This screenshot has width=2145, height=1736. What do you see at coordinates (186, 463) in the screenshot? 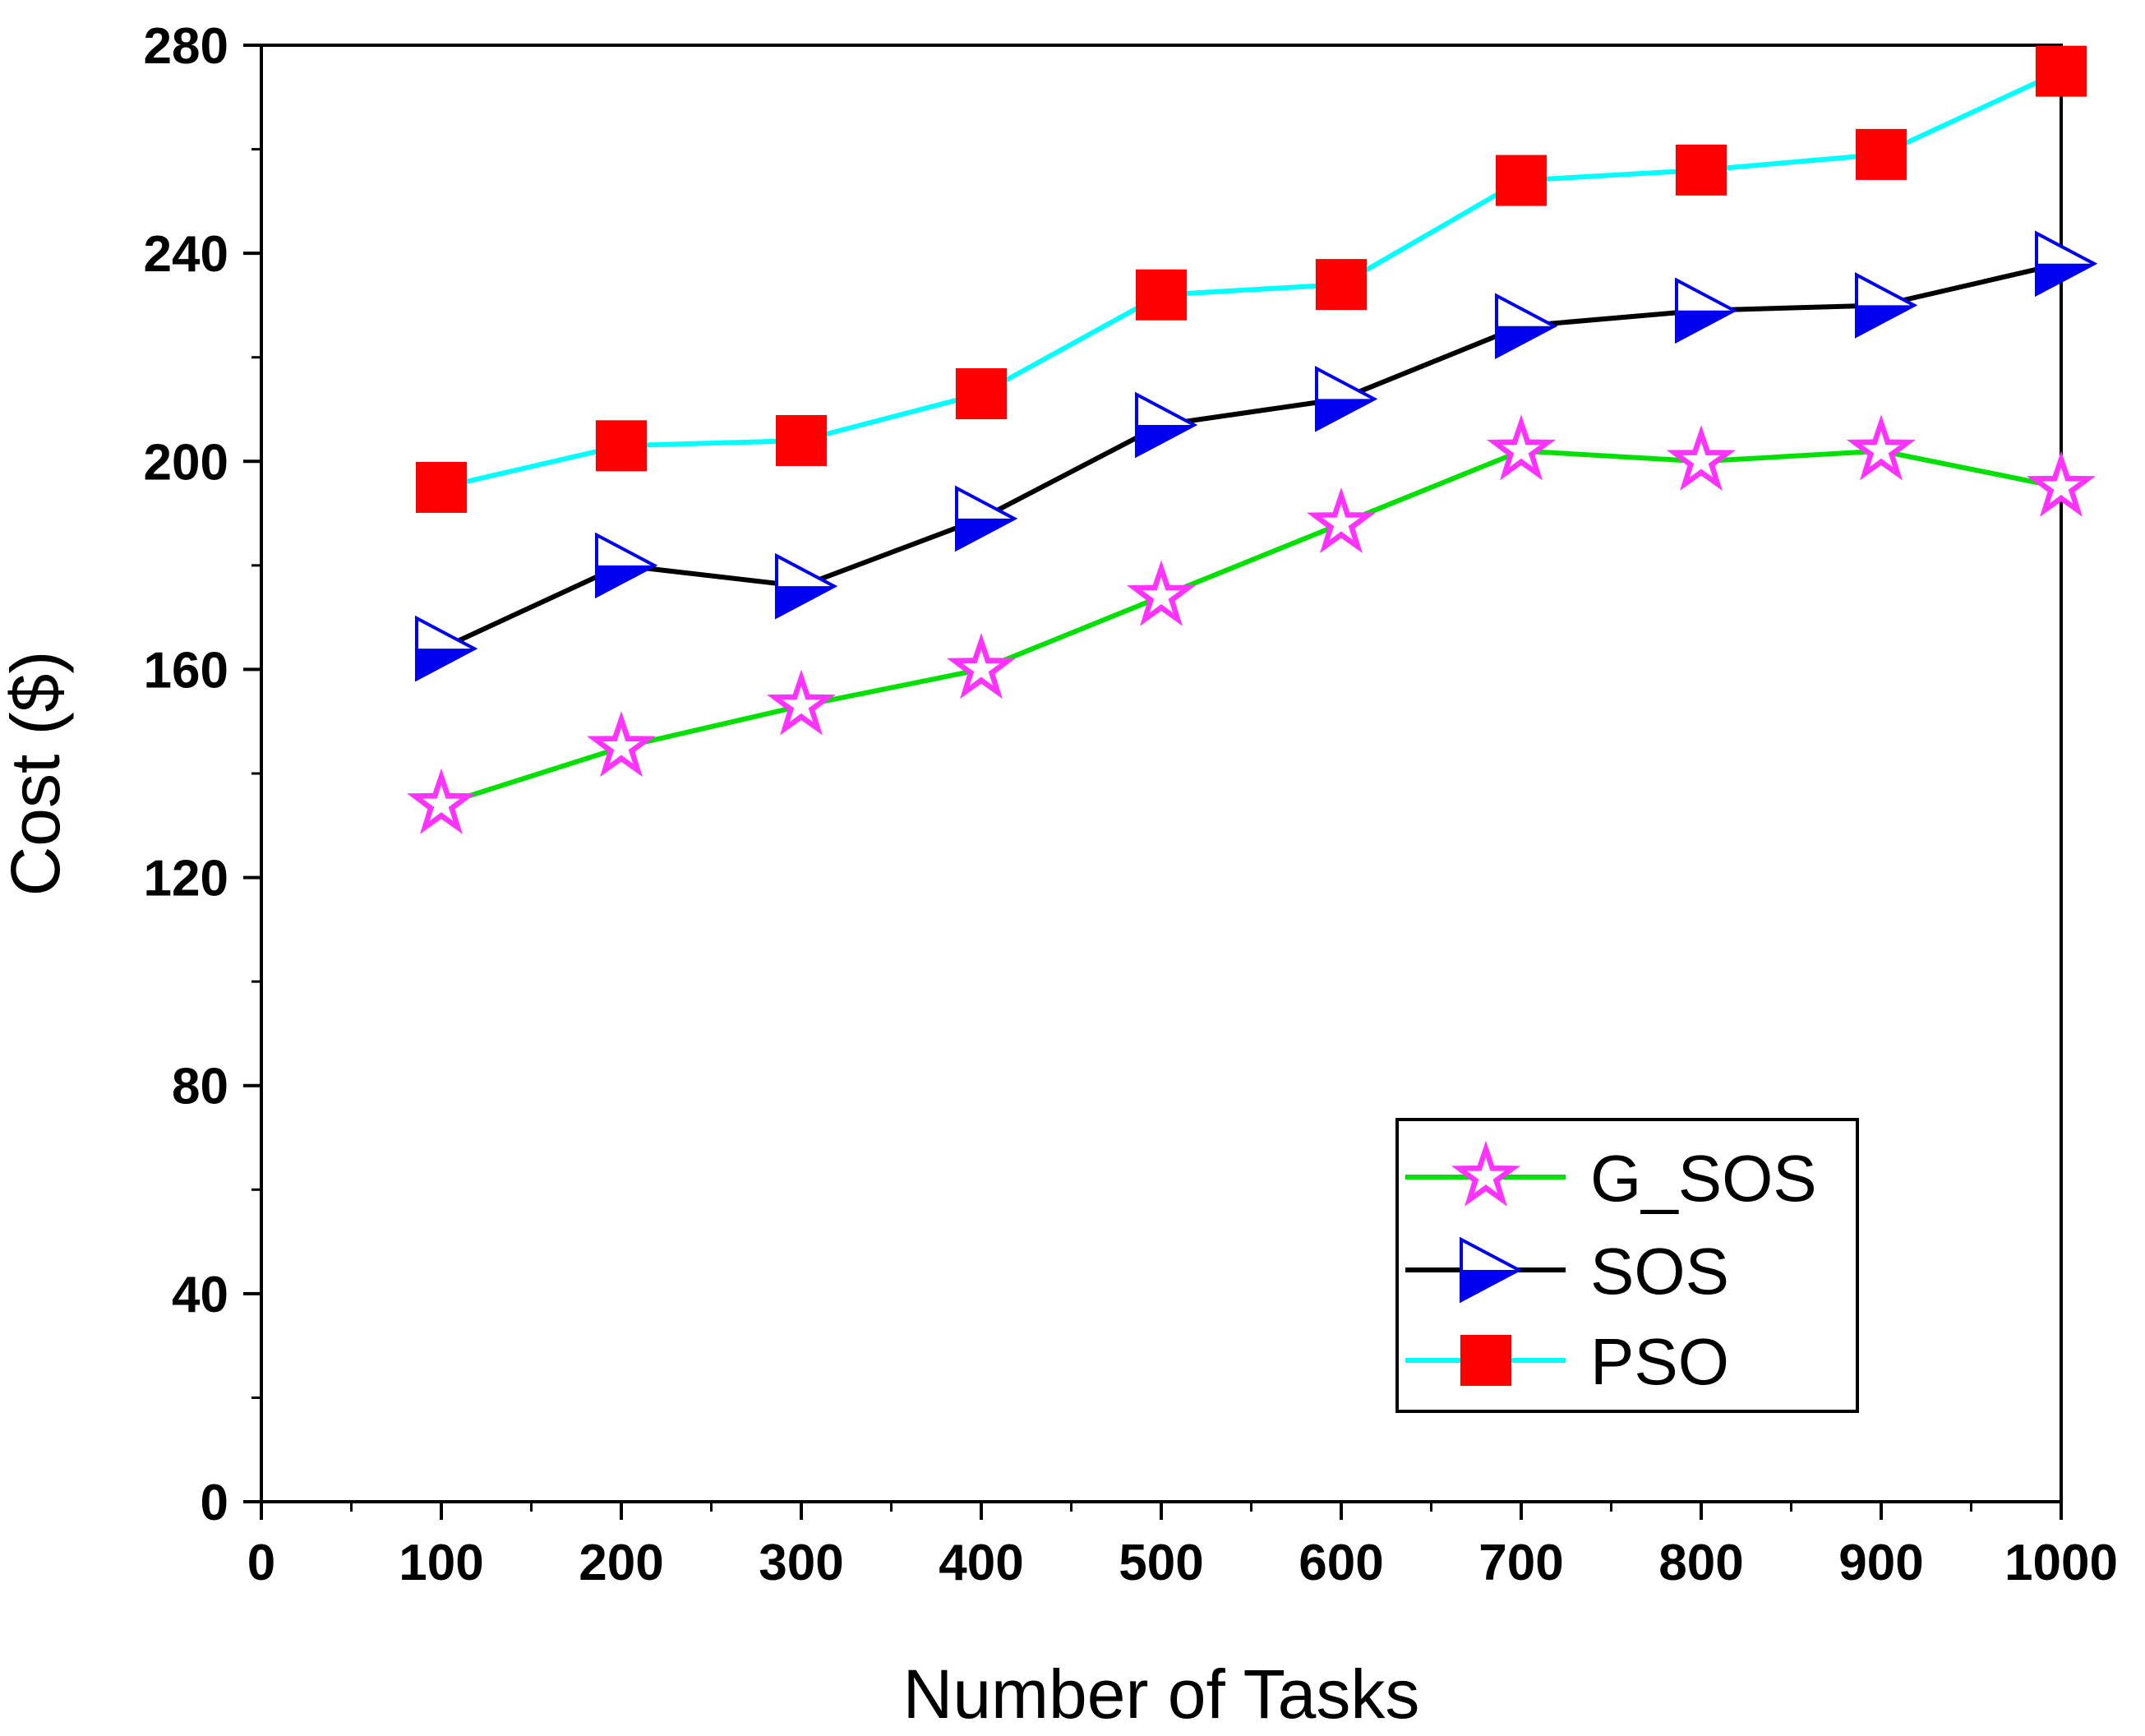
I see `y-tick-label: 200` at bounding box center [186, 463].